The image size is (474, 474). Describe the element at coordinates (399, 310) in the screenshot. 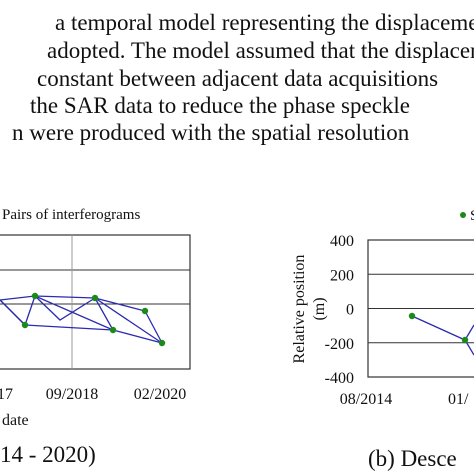

I see `axis-b: -400 -200 0 200 400` at that location.